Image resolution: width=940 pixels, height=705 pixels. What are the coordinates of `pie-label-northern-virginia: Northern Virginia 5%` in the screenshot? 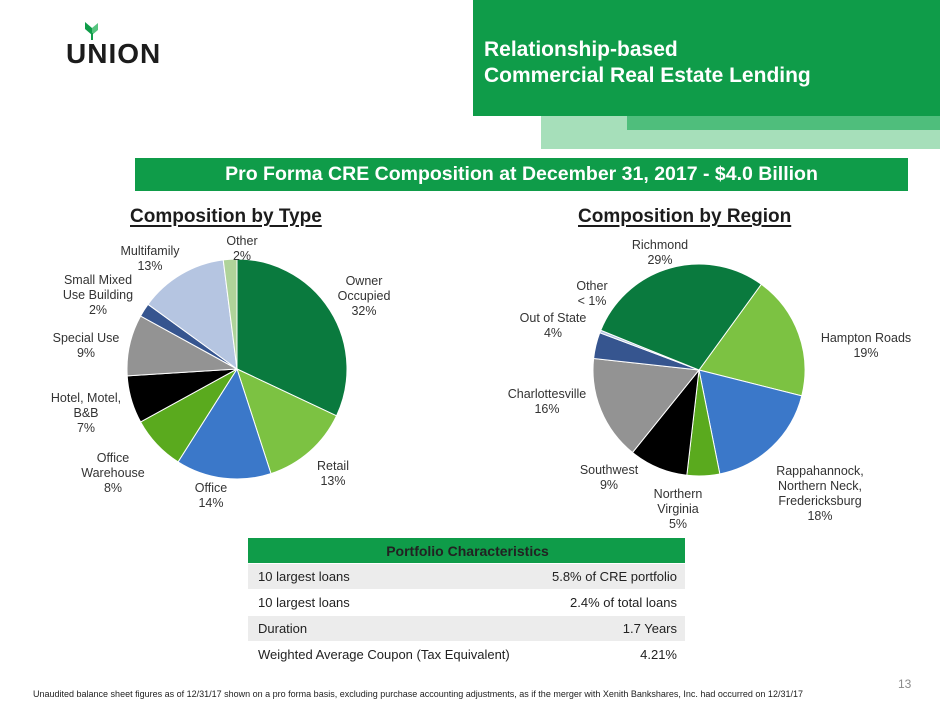 It's located at (678, 509).